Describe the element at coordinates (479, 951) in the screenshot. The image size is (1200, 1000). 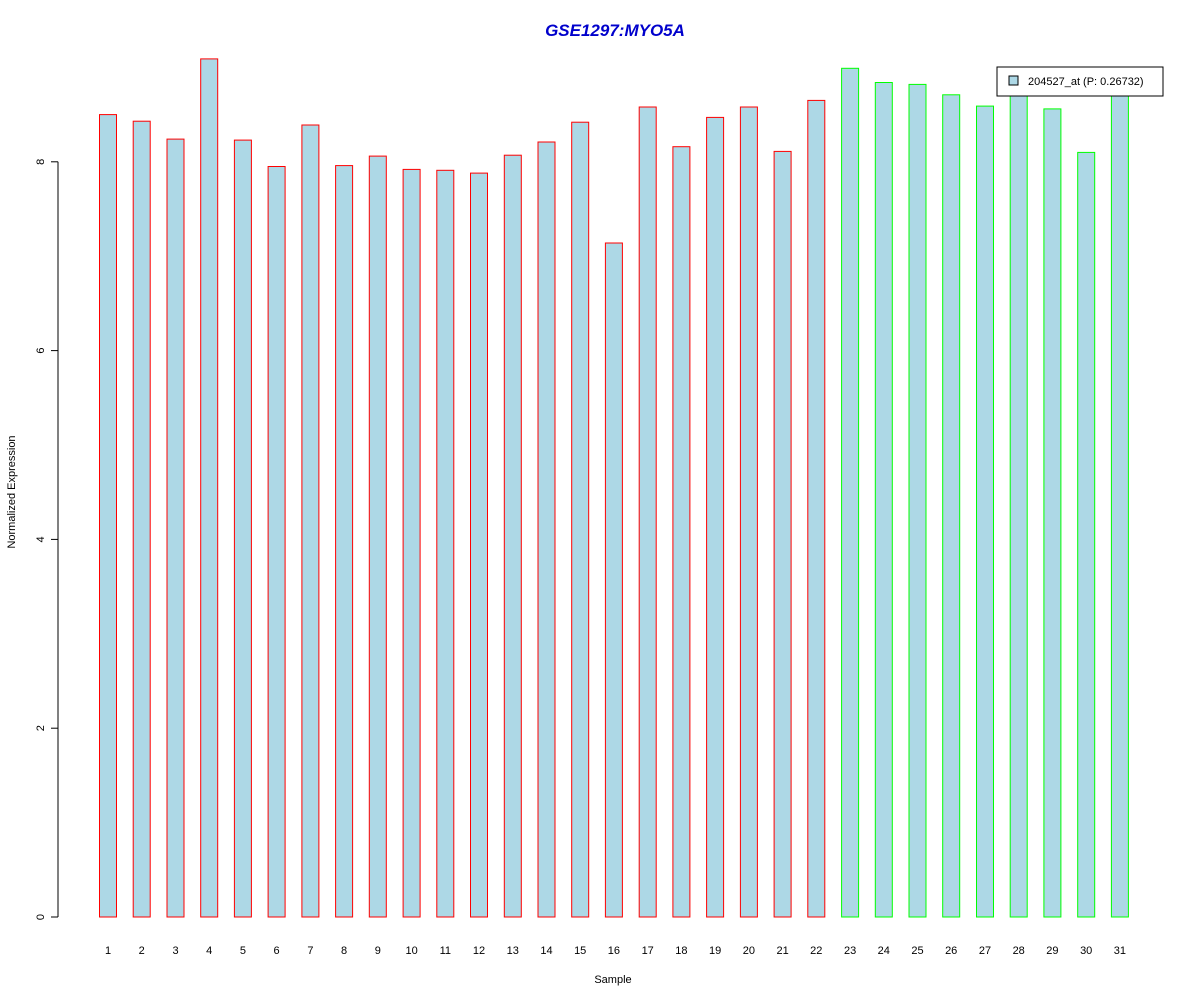
I see `x-tick-label: 12` at that location.